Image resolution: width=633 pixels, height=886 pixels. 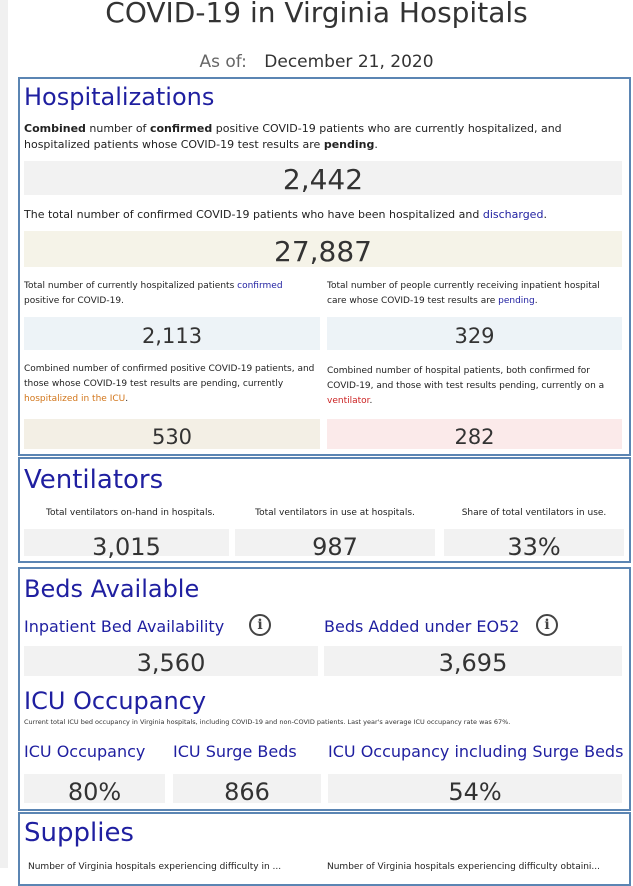 I want to click on icu-value: 530, so click(x=172, y=434).